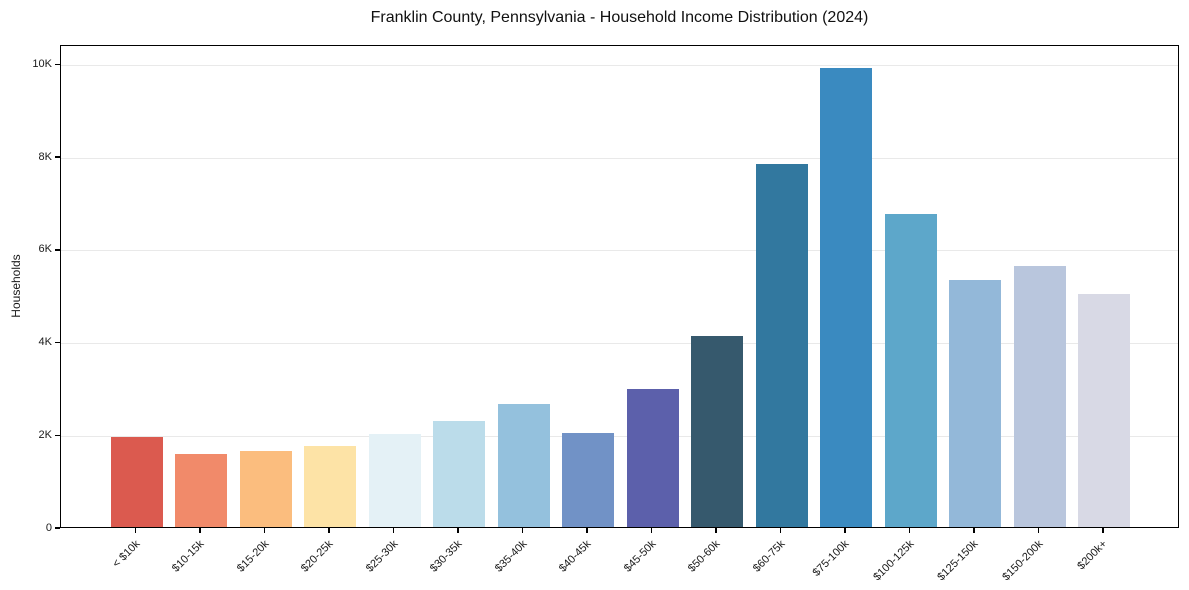  What do you see at coordinates (1039, 396) in the screenshot?
I see `bar-150-200k` at bounding box center [1039, 396].